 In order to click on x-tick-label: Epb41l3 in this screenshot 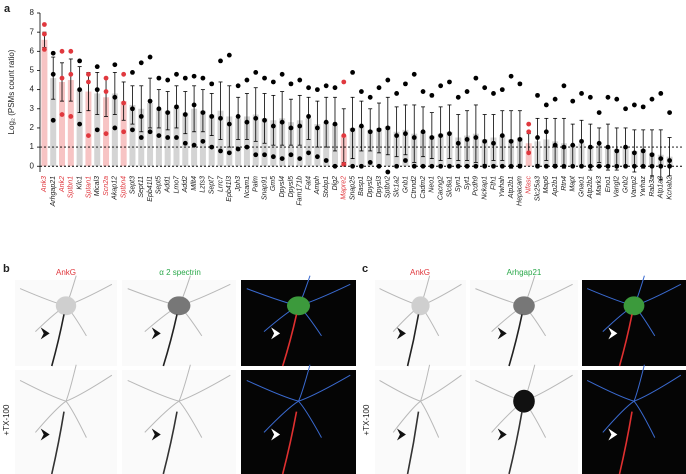, I will do `click(229, 189)`.